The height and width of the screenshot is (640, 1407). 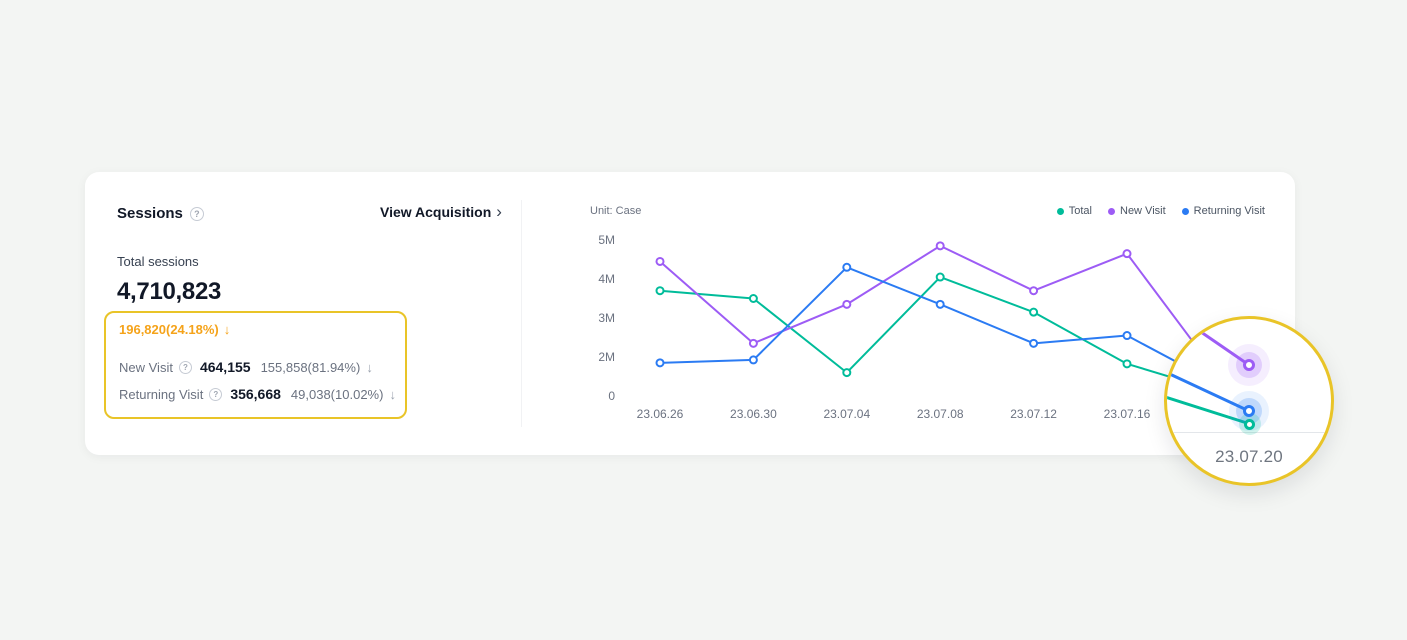 What do you see at coordinates (616, 211) in the screenshot?
I see `unit-label: Unit: Case` at bounding box center [616, 211].